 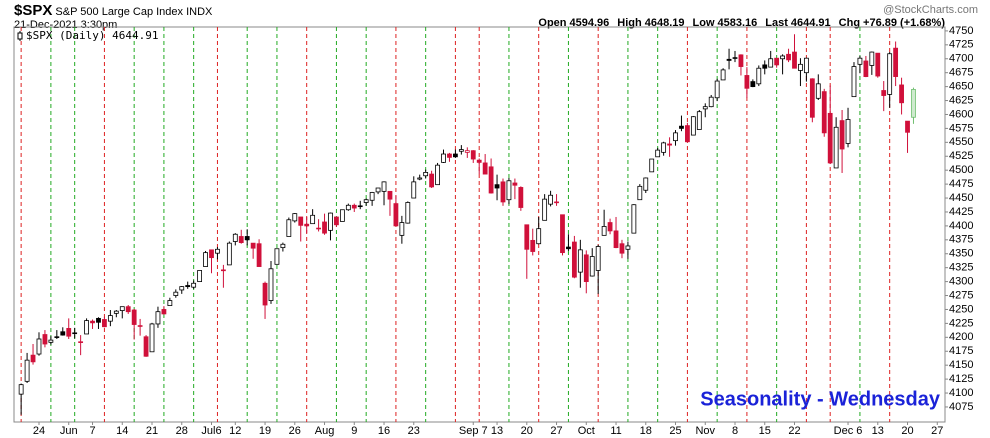 I want to click on y-tick-label: 4650, so click(x=961, y=87).